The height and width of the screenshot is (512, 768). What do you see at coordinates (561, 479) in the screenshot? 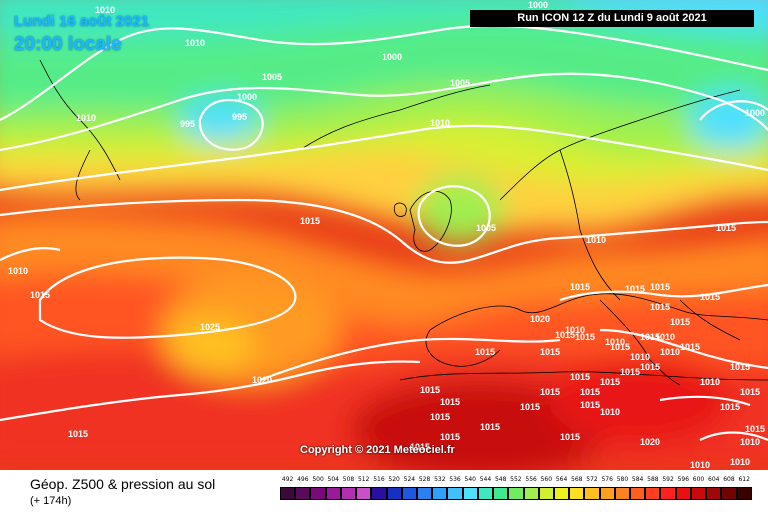
I see `legend-tick: 564` at bounding box center [561, 479].